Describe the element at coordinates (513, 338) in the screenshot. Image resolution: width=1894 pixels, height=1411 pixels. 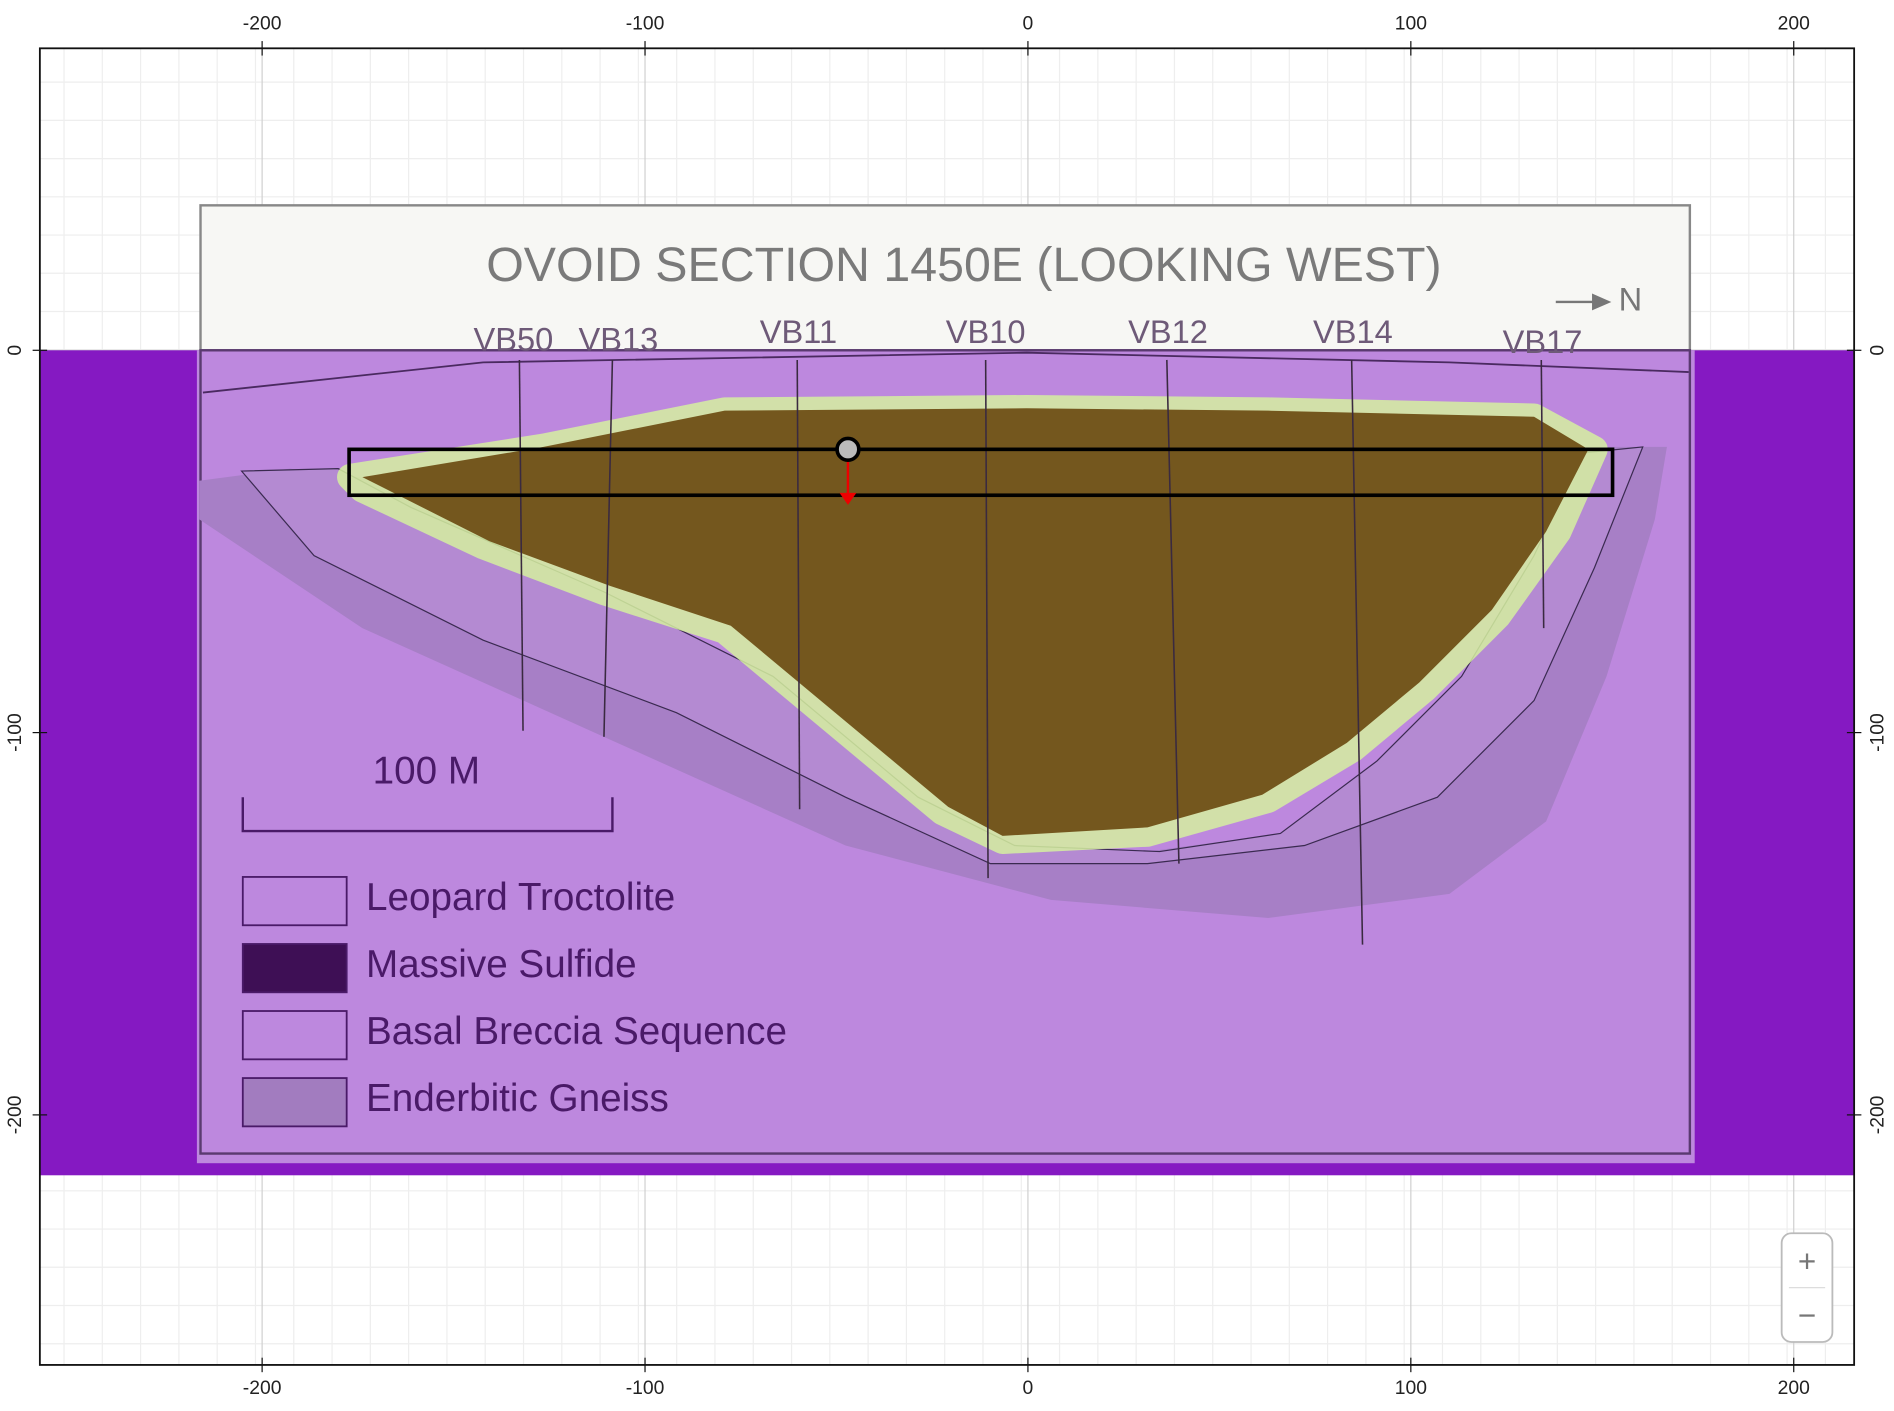
I see `drillhole-label: VB50` at that location.